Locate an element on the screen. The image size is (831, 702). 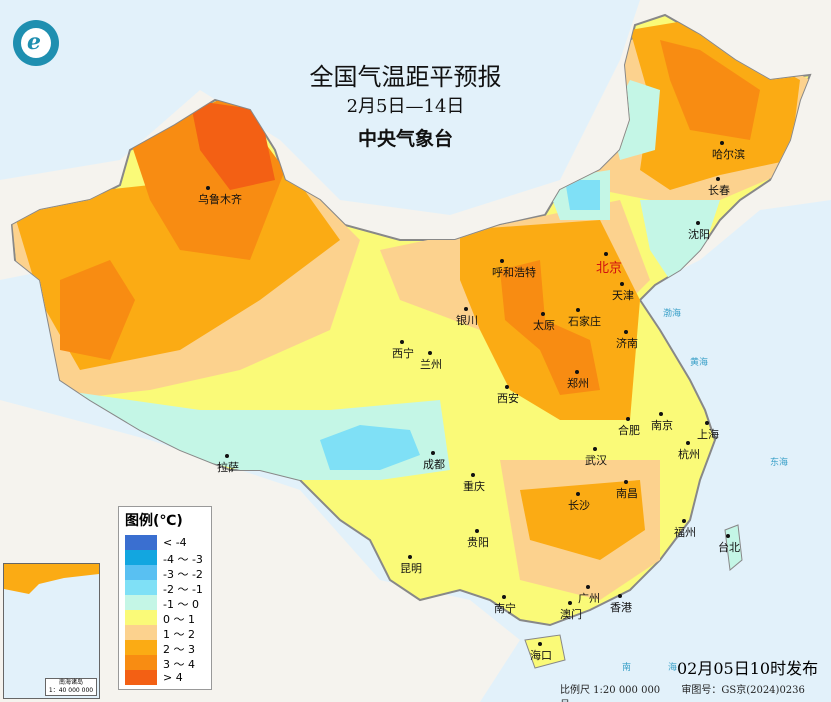
sea-label: 东海 is located at coordinates (779, 463).